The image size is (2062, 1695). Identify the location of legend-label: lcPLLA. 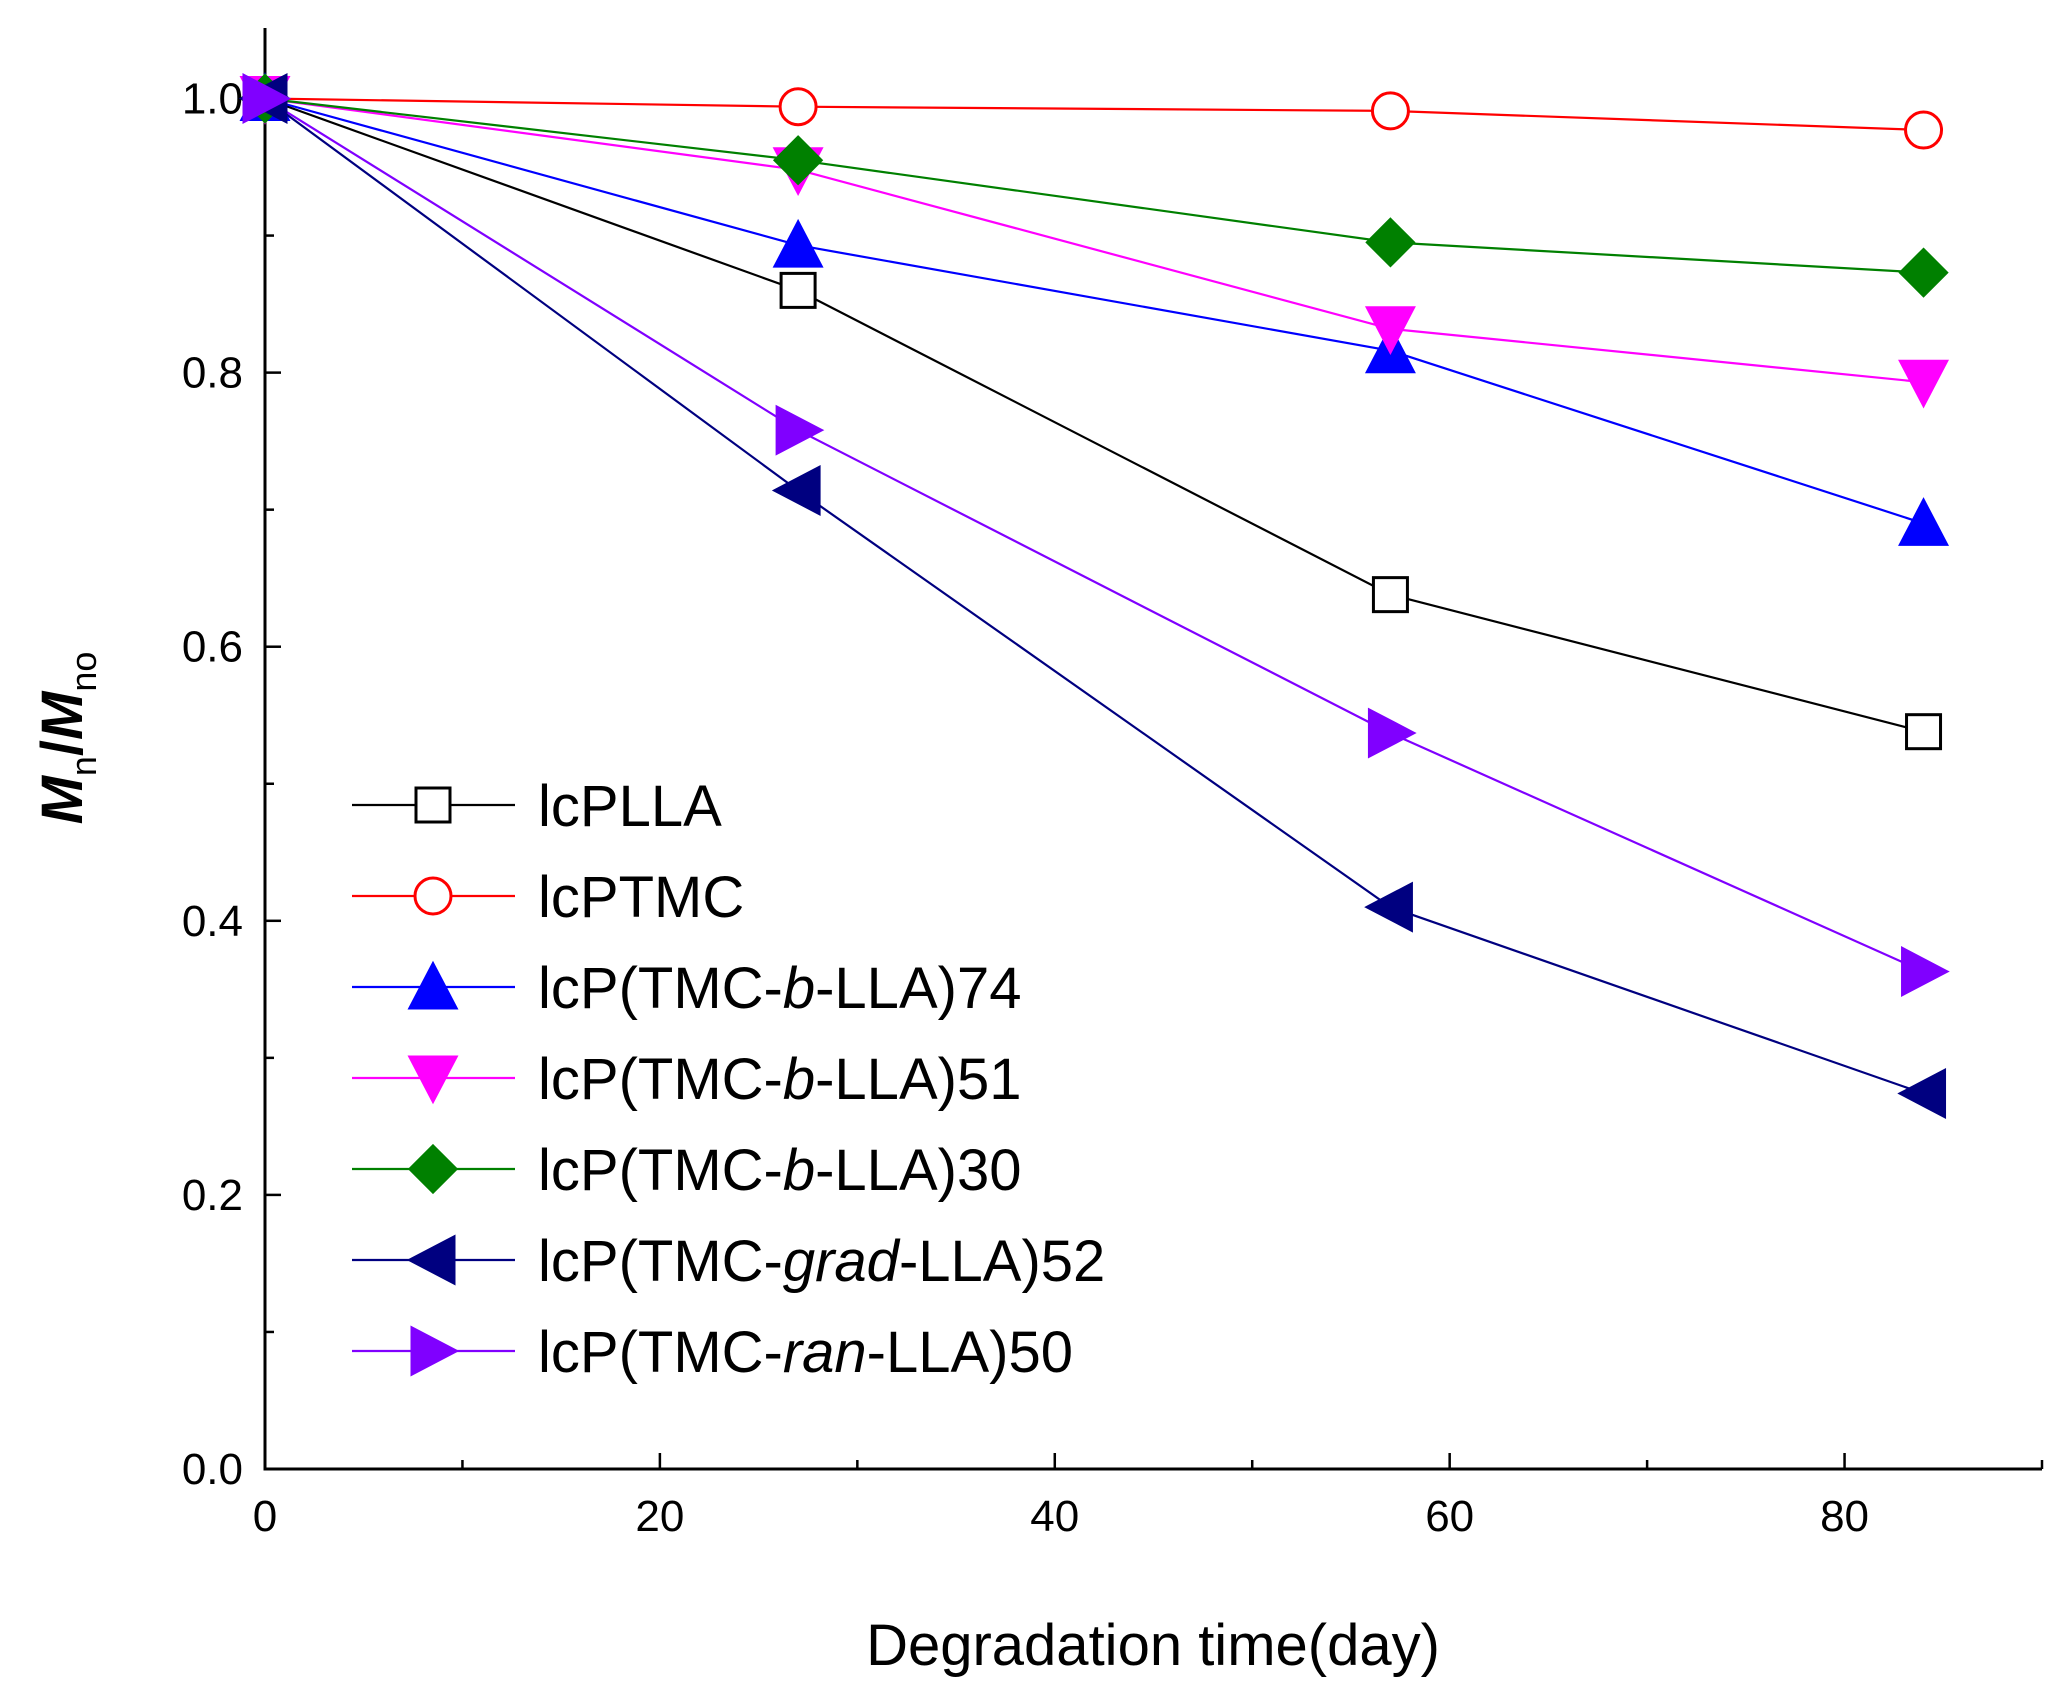
(630, 806).